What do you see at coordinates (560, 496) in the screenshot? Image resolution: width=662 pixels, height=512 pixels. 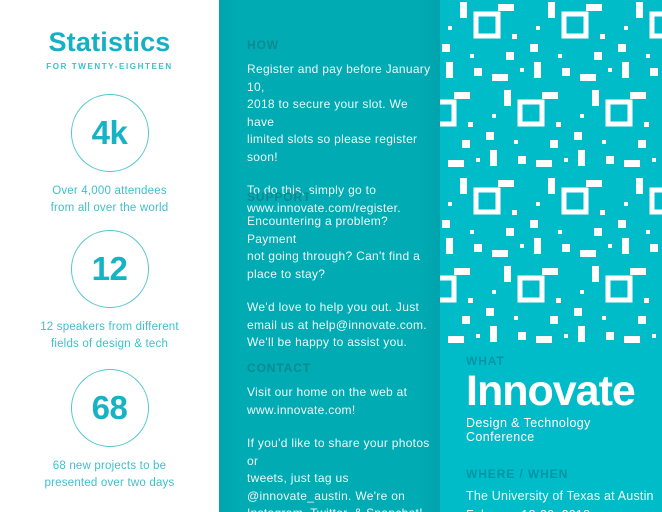 I see `event-venue: The University of Texas at Austin` at bounding box center [560, 496].